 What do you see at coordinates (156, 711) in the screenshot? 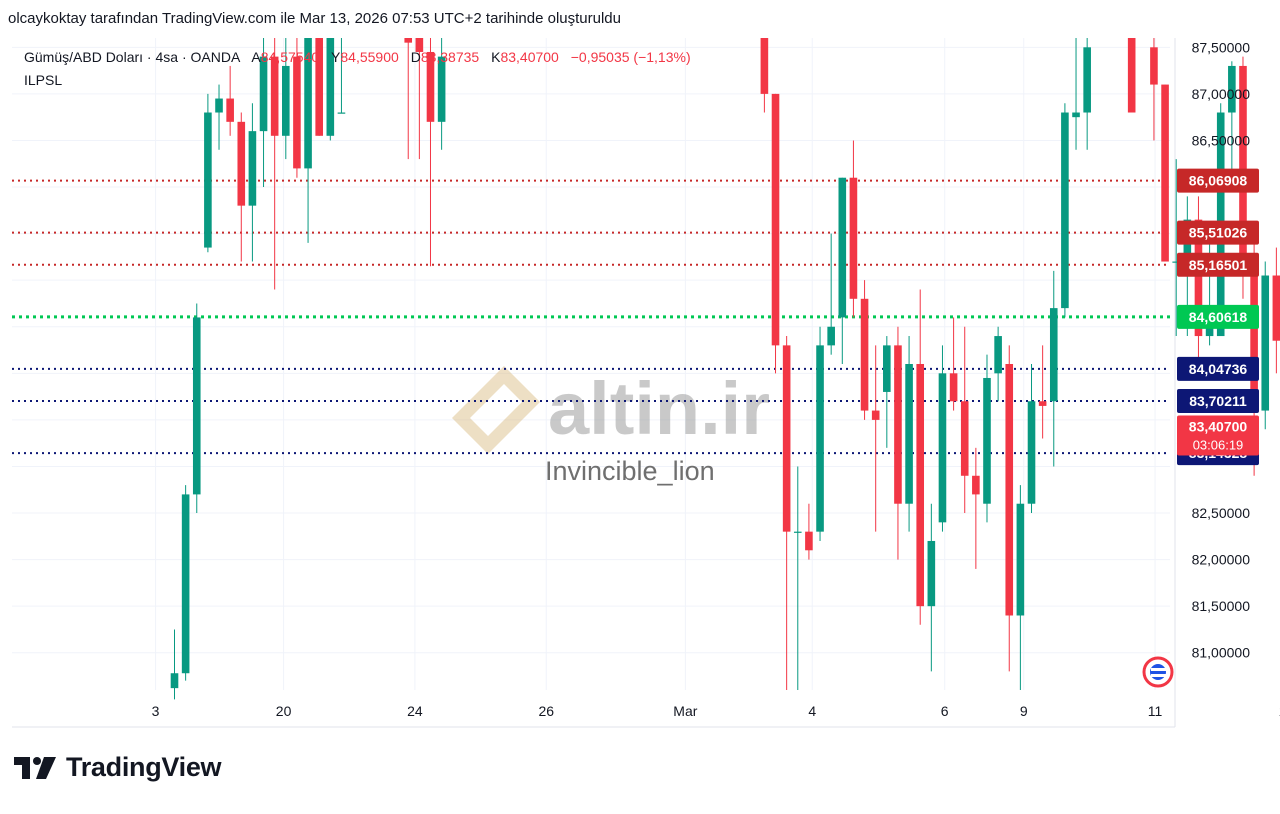
I see `time-tick-label: 3` at bounding box center [156, 711].